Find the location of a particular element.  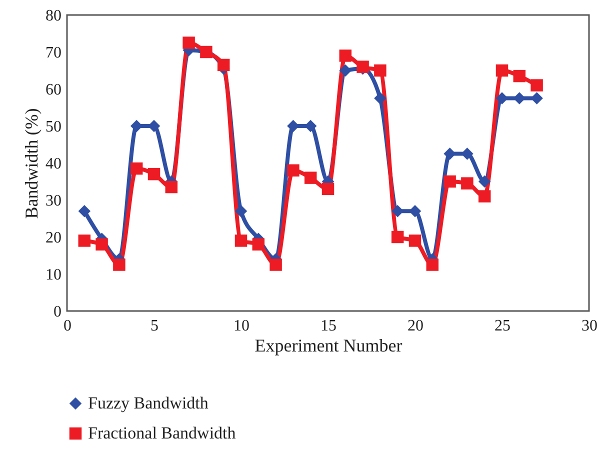

y-tick-label: 70 is located at coordinates (54, 53).